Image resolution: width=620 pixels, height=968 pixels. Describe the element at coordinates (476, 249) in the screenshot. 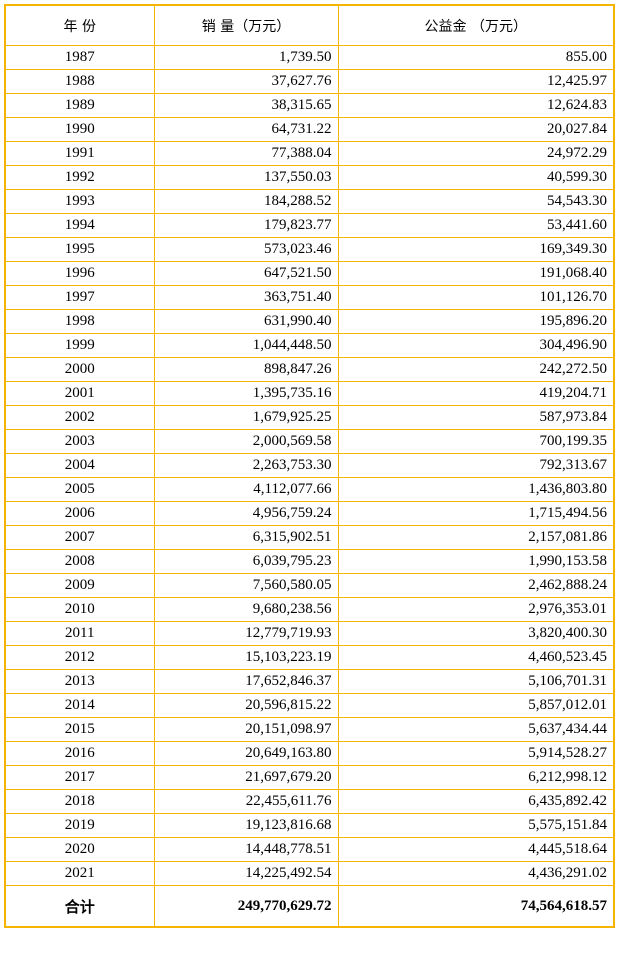

I see `fund-cell: 169,349.30` at that location.